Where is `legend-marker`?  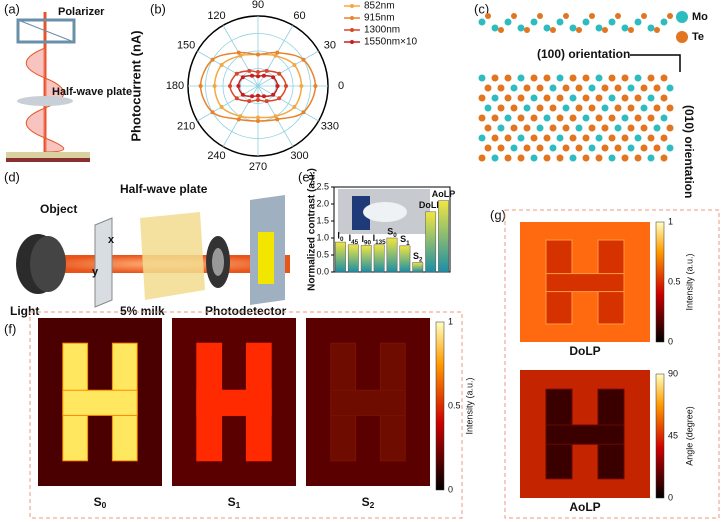 legend-marker is located at coordinates (682, 17).